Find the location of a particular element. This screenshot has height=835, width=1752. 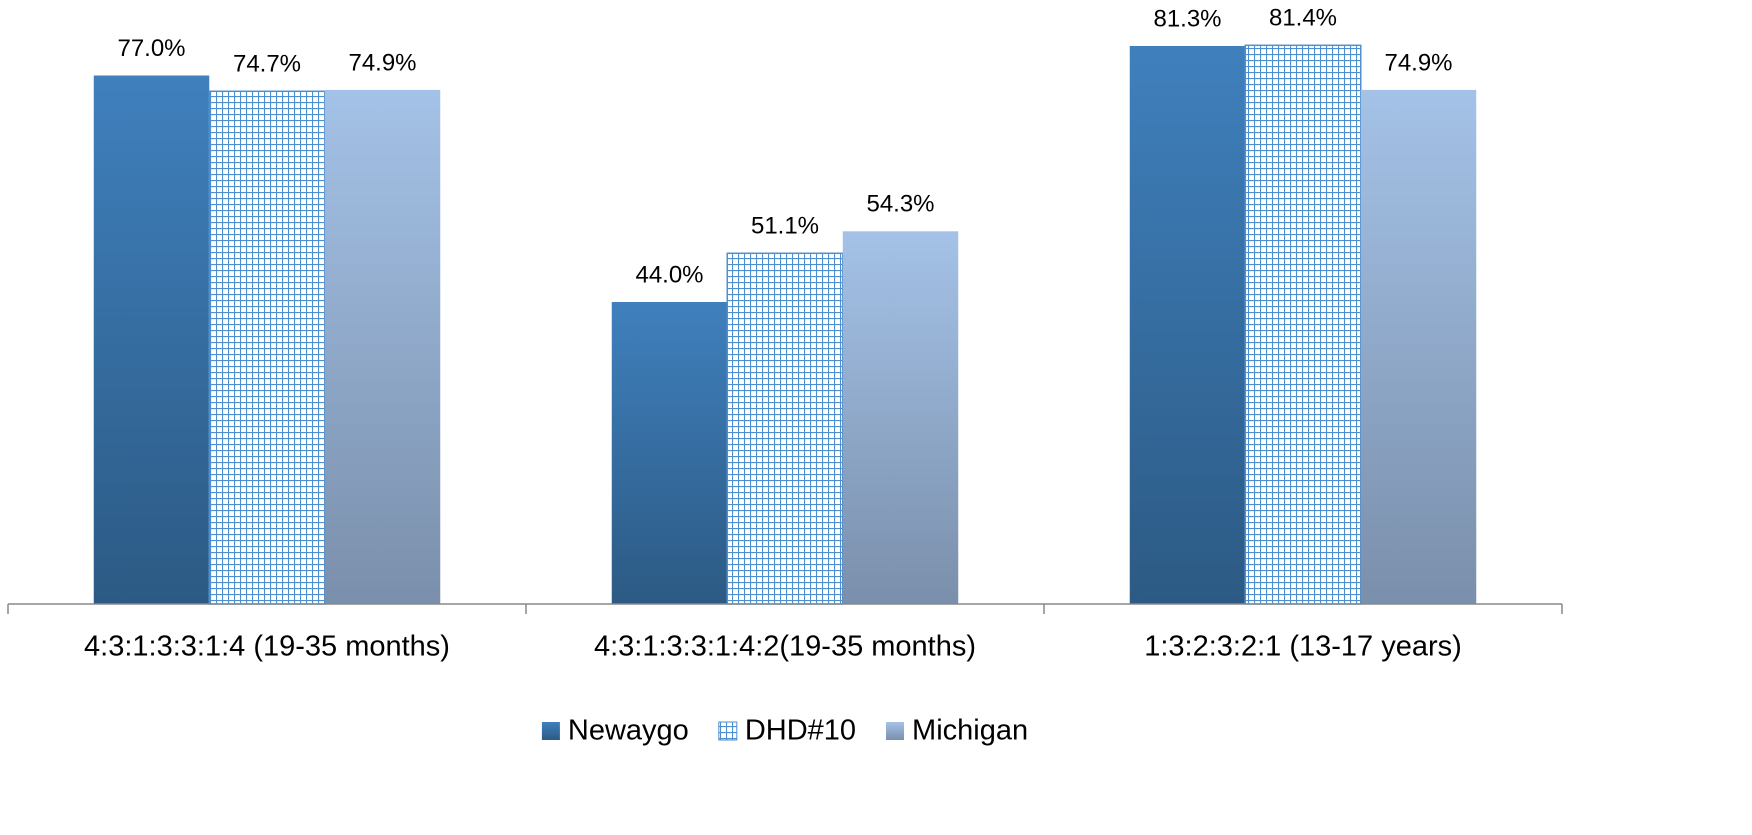

value-label: 77.0% is located at coordinates (151, 48).